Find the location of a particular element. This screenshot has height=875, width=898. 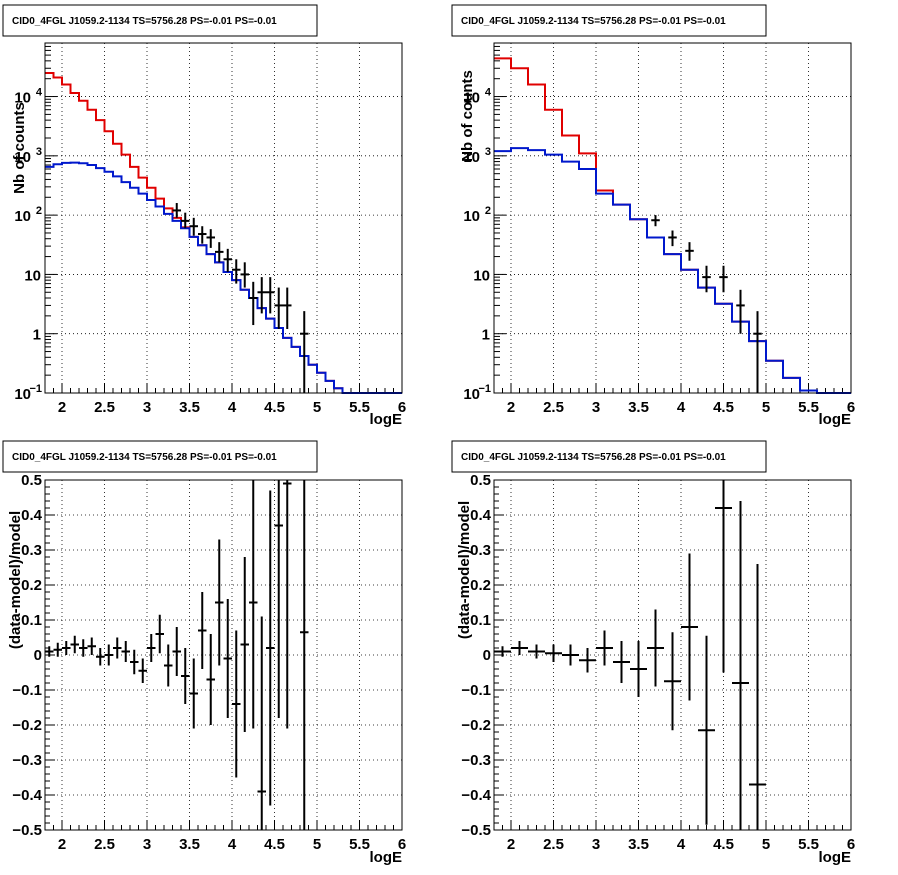

y-tick-label: −0.5 is located at coordinates (476, 830).